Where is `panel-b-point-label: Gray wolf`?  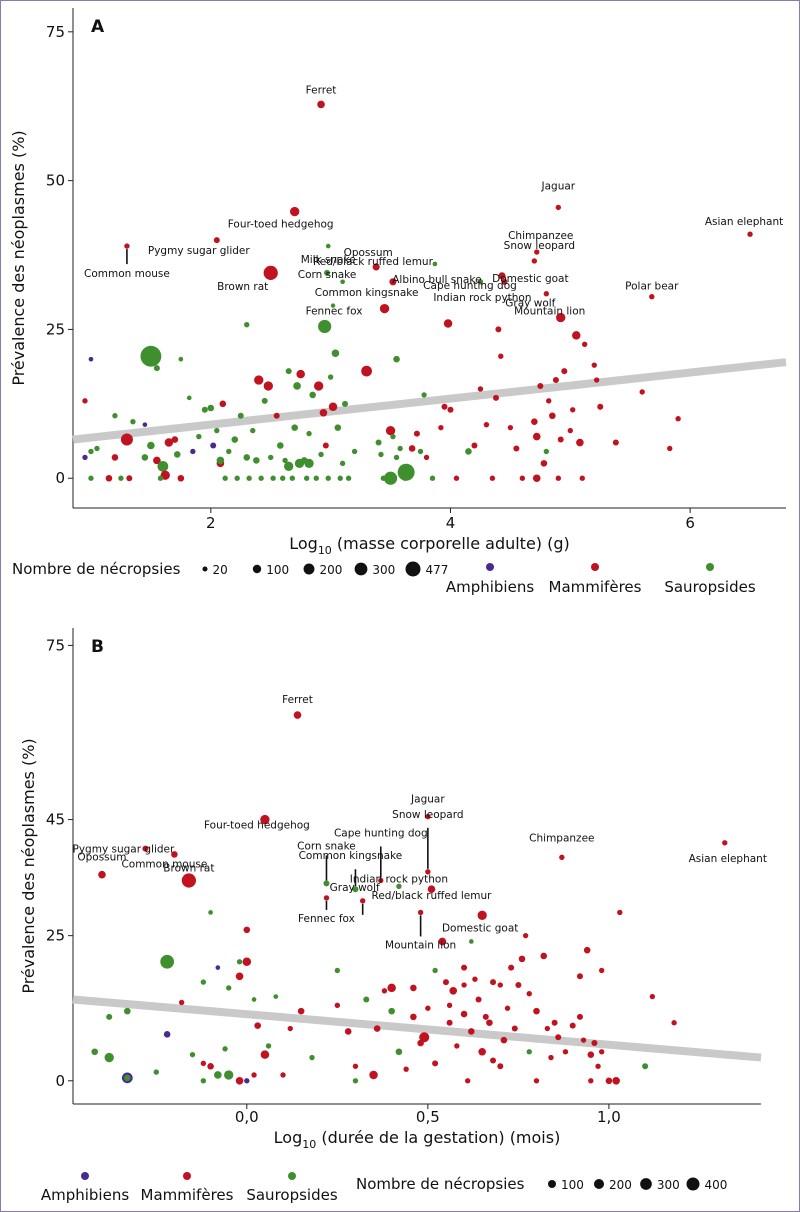
panel-b-point-label: Gray wolf is located at coordinates (355, 888).